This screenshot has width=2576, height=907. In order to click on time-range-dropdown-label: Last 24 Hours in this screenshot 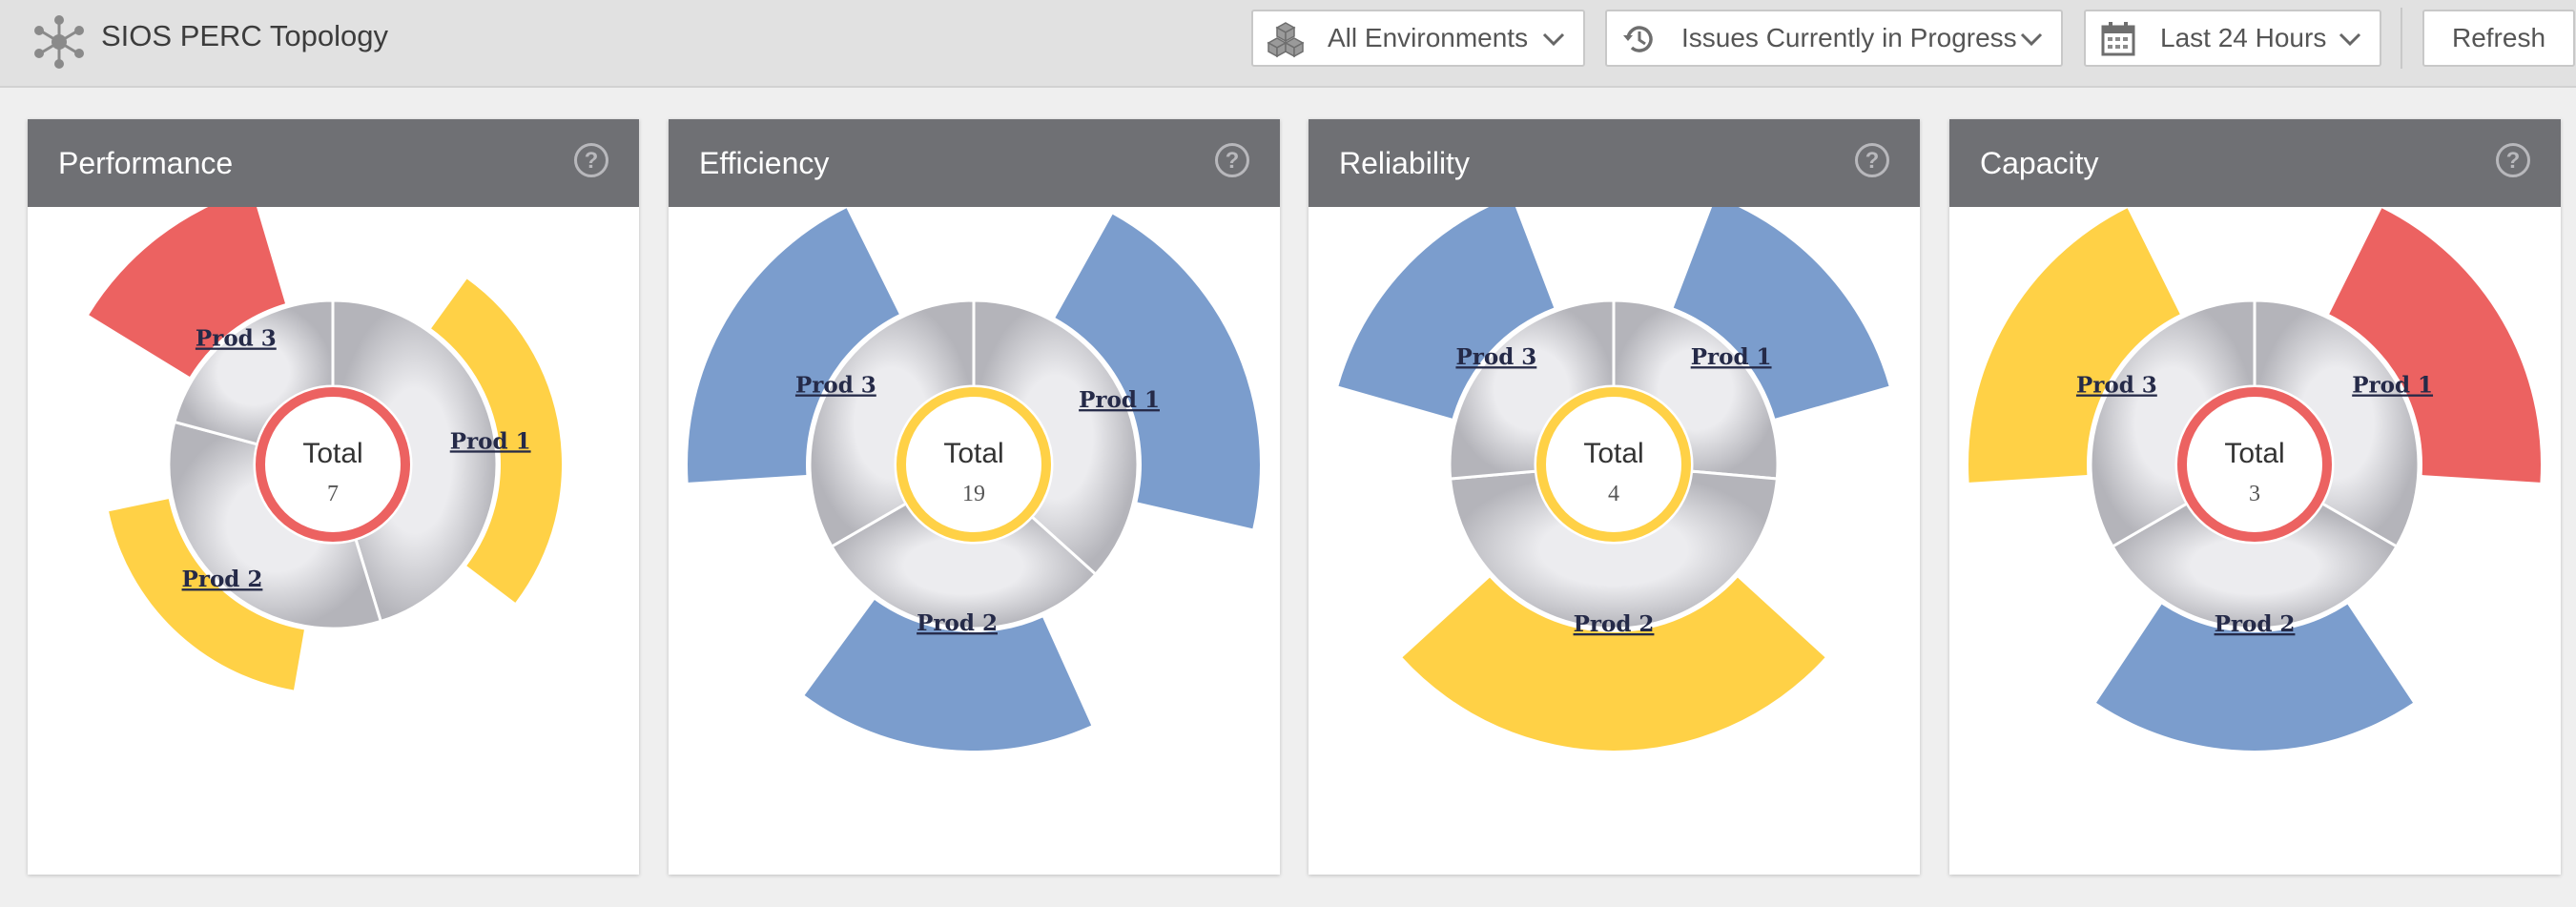, I will do `click(2243, 37)`.